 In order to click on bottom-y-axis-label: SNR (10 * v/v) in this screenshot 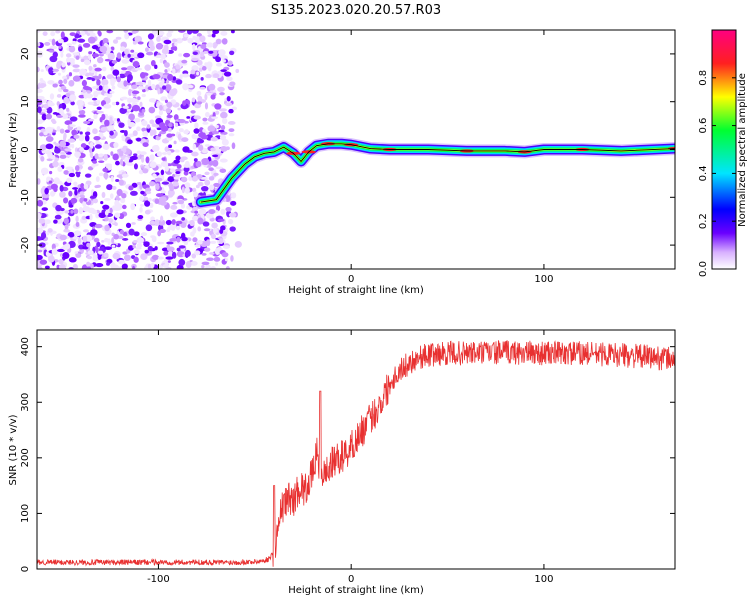, I will do `click(13, 449)`.